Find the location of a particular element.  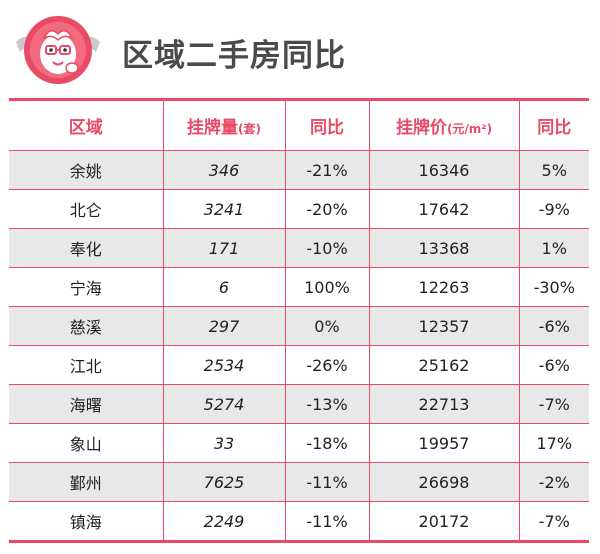

cell-listings-yoy: -13% is located at coordinates (327, 404).